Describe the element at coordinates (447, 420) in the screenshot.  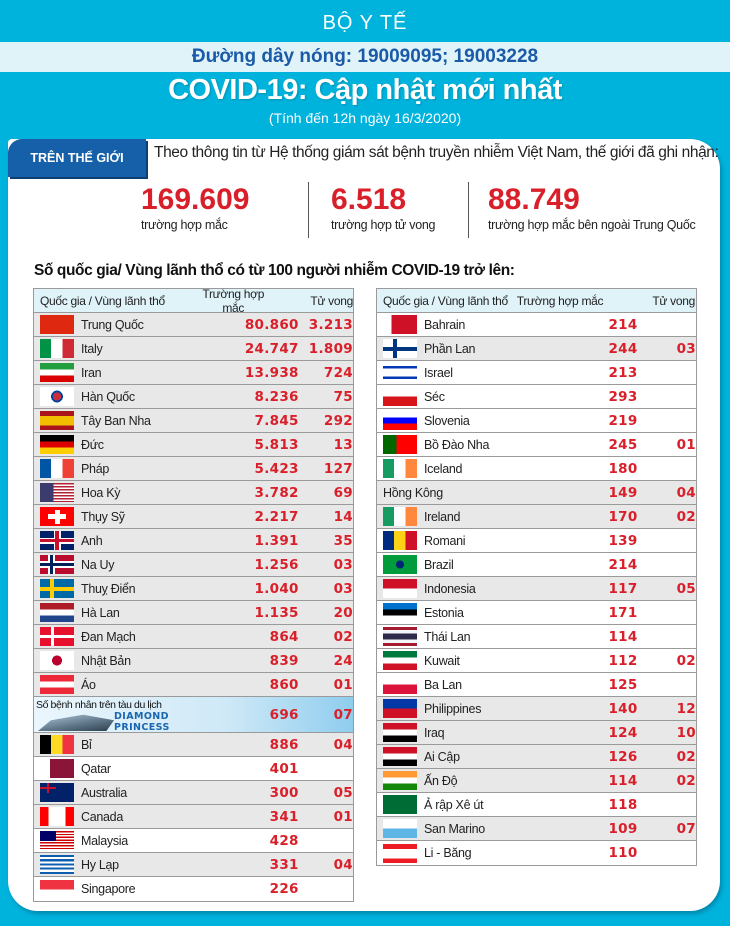
I see `country-name: Slovenia` at that location.